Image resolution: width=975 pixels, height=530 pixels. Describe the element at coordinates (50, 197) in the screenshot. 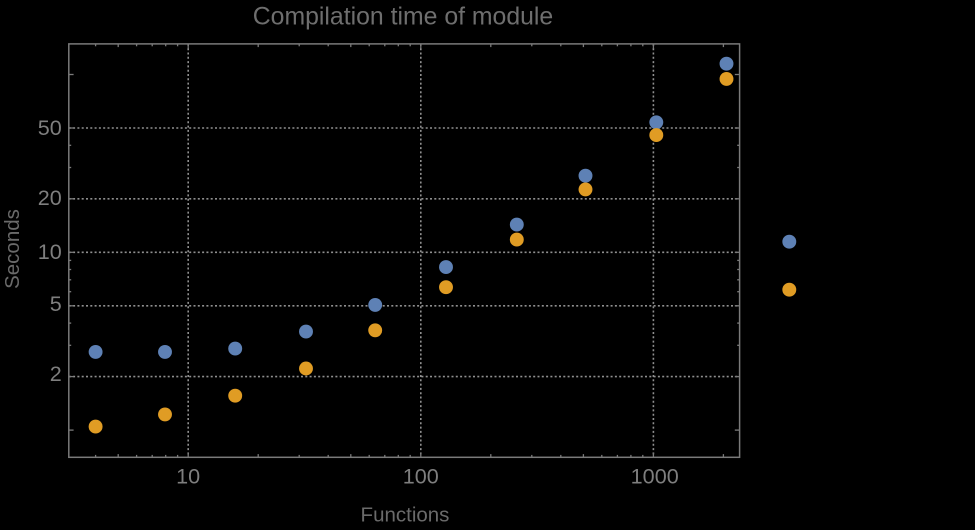

I see `svg-text: 20` at that location.